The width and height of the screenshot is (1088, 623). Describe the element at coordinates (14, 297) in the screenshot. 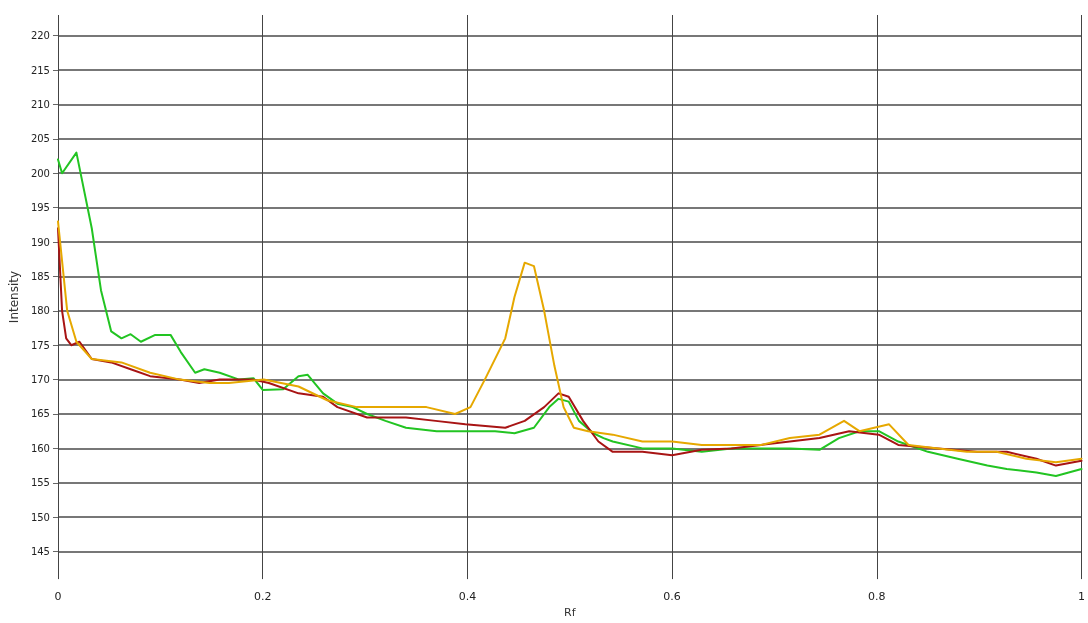

I see `y-axis-title: Intensity` at that location.